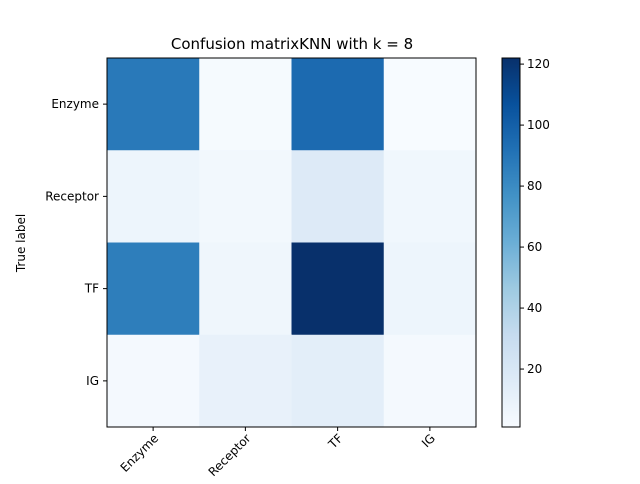 This screenshot has height=484, width=640. What do you see at coordinates (534, 369) in the screenshot?
I see `colorbar-tick-label: 20` at bounding box center [534, 369].